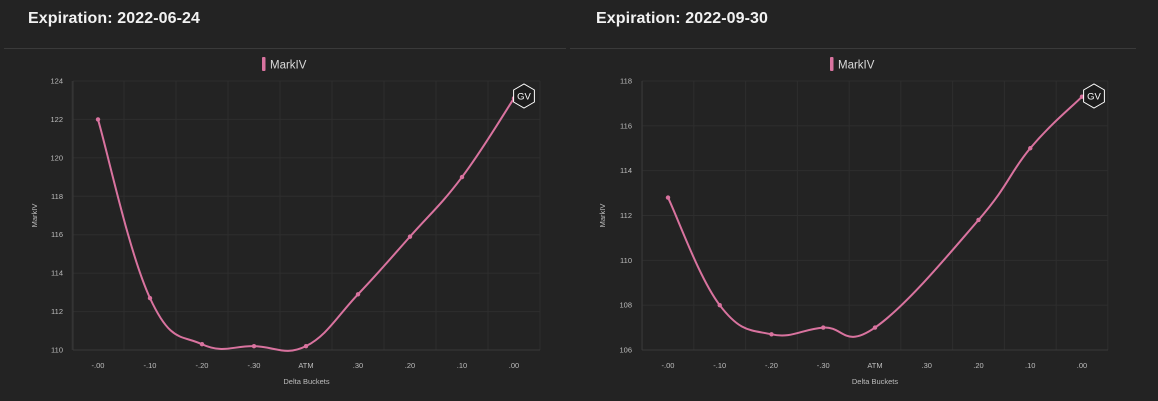  I want to click on y-tick-label: 120, so click(56, 157).